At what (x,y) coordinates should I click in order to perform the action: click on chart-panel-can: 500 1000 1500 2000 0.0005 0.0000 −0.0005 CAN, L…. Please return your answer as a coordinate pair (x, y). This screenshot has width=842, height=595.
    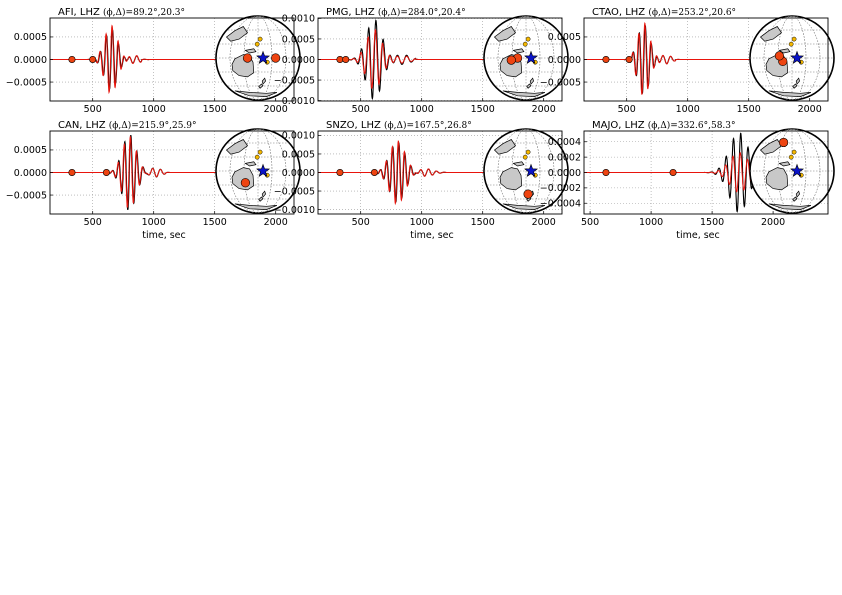
    Looking at the image, I should click on (153, 180).